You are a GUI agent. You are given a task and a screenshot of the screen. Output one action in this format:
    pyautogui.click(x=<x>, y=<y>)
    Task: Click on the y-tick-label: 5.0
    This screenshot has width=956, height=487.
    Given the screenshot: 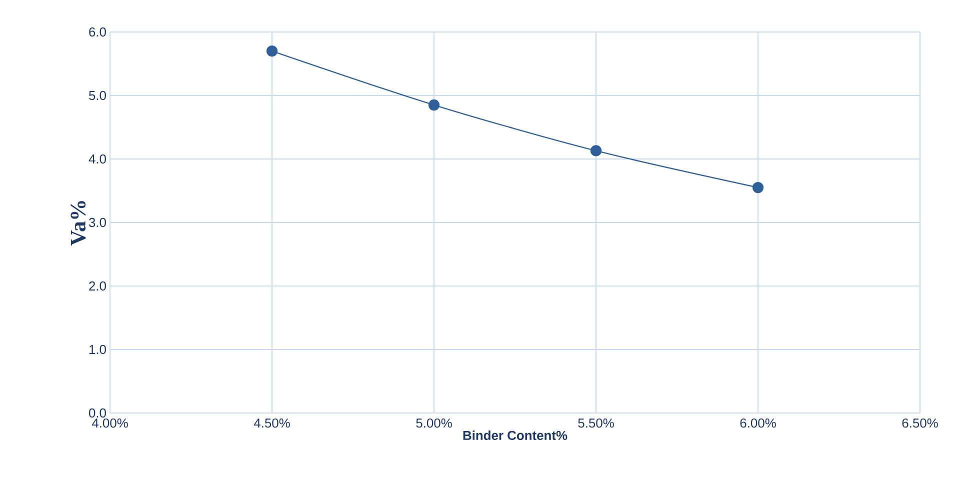 What is the action you would take?
    pyautogui.click(x=97, y=95)
    